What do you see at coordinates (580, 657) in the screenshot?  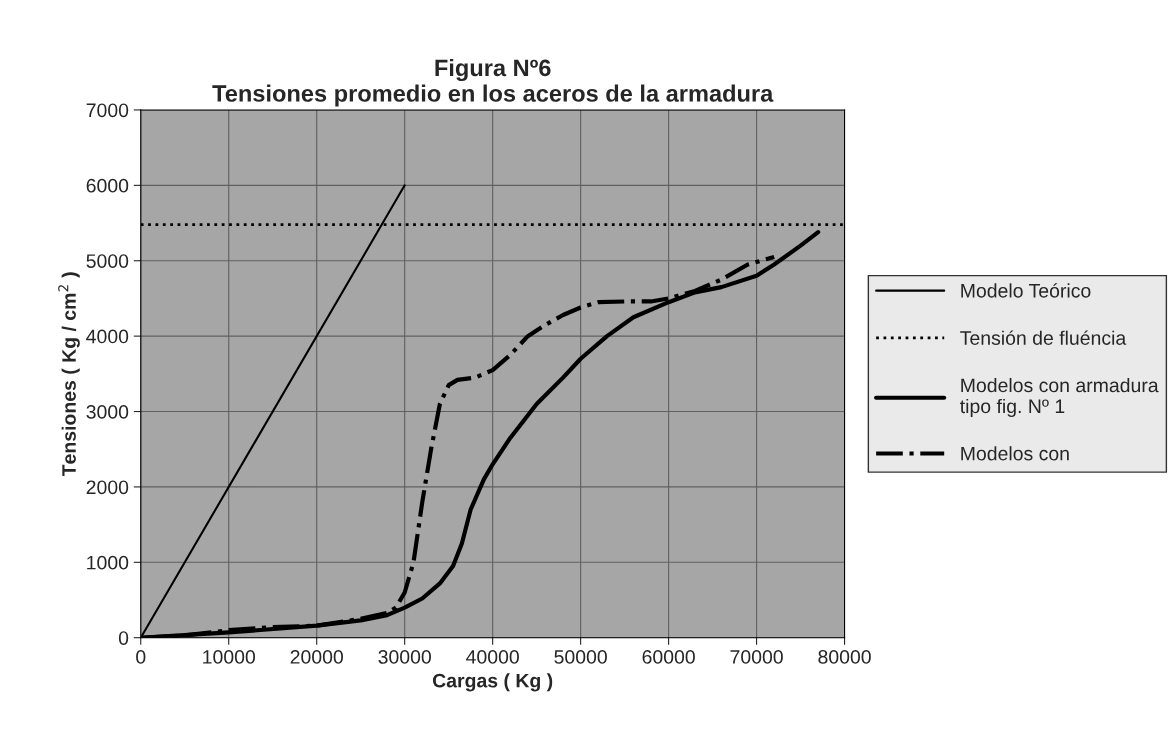 I see `x-tick-label: 50000` at bounding box center [580, 657].